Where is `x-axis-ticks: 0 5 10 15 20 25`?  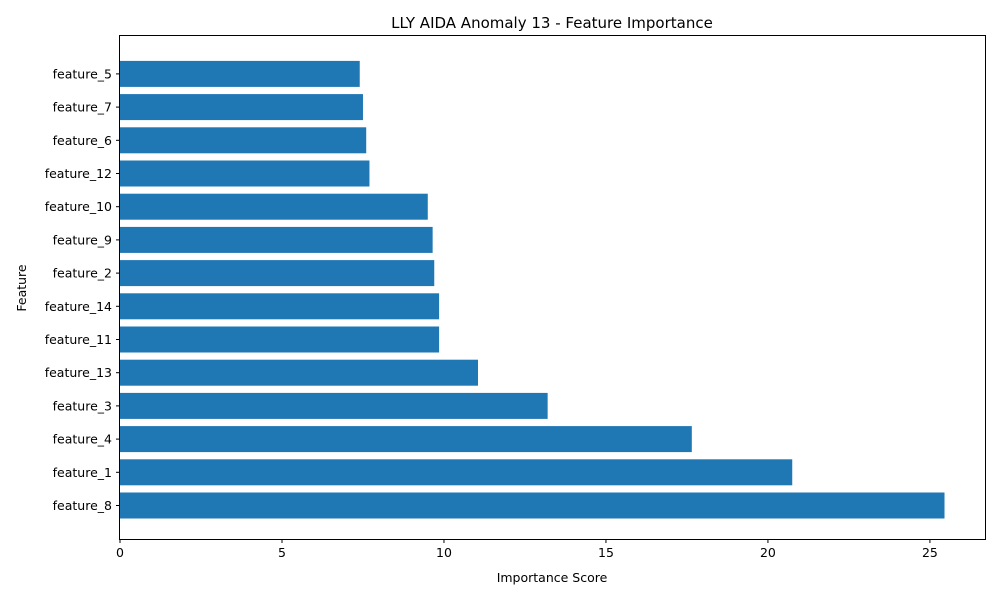 x-axis-ticks: 0 5 10 15 20 25 is located at coordinates (527, 549).